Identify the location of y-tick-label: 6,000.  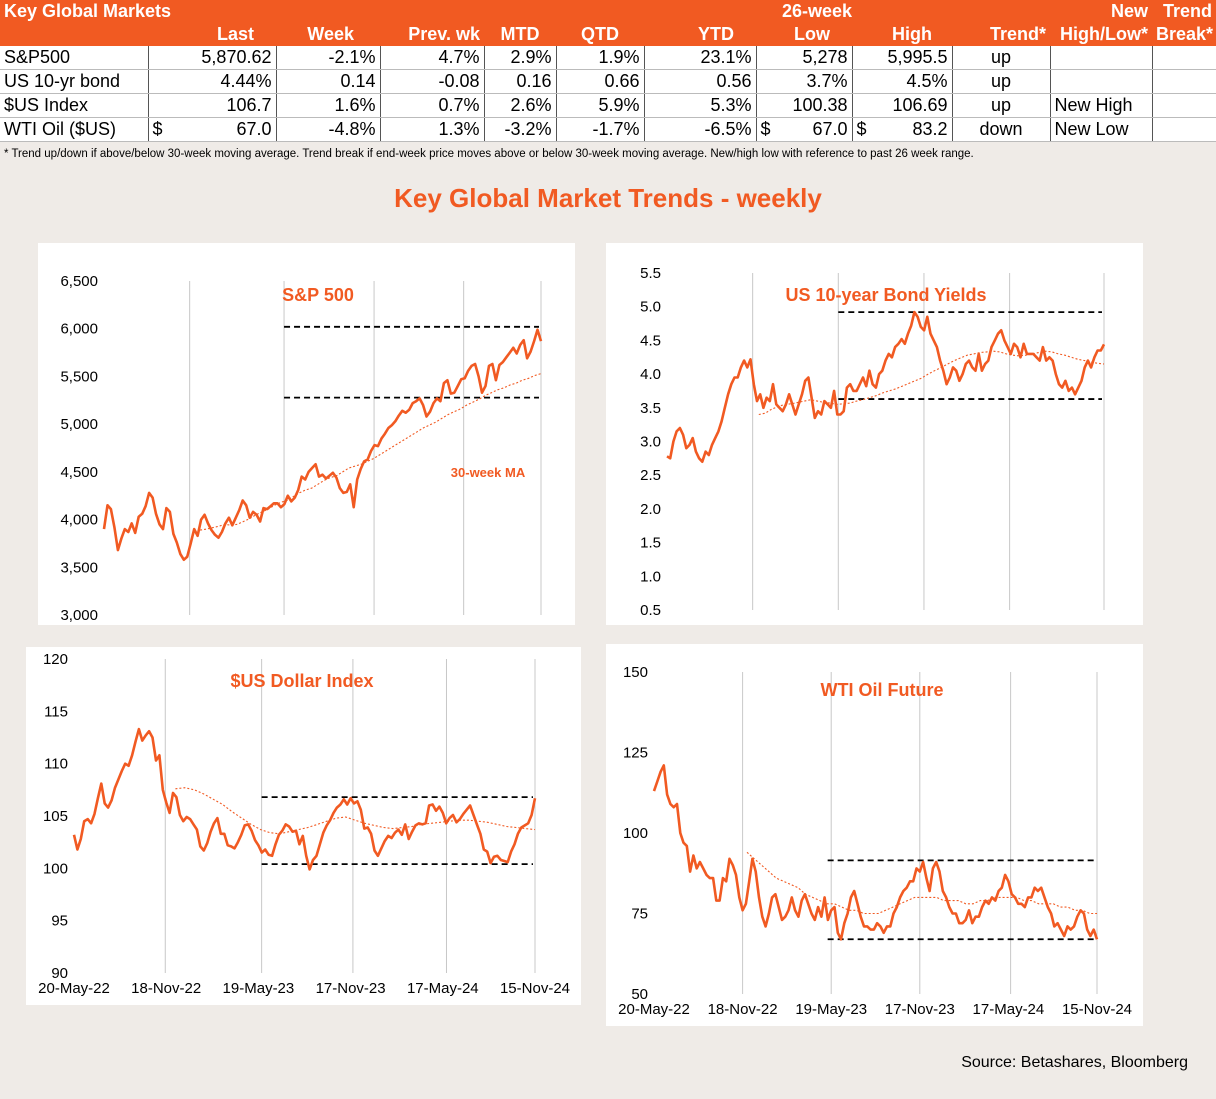
(79, 329).